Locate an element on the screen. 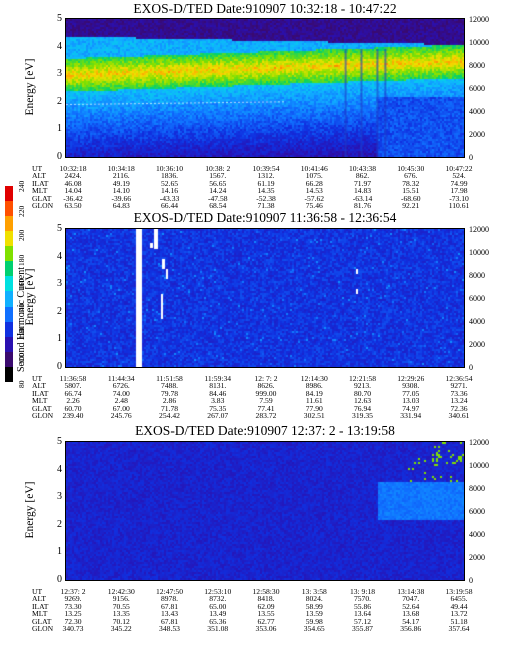 Image resolution: width=505 pixels, height=649 pixels. panel-3-cell: 59.98 is located at coordinates (314, 621).